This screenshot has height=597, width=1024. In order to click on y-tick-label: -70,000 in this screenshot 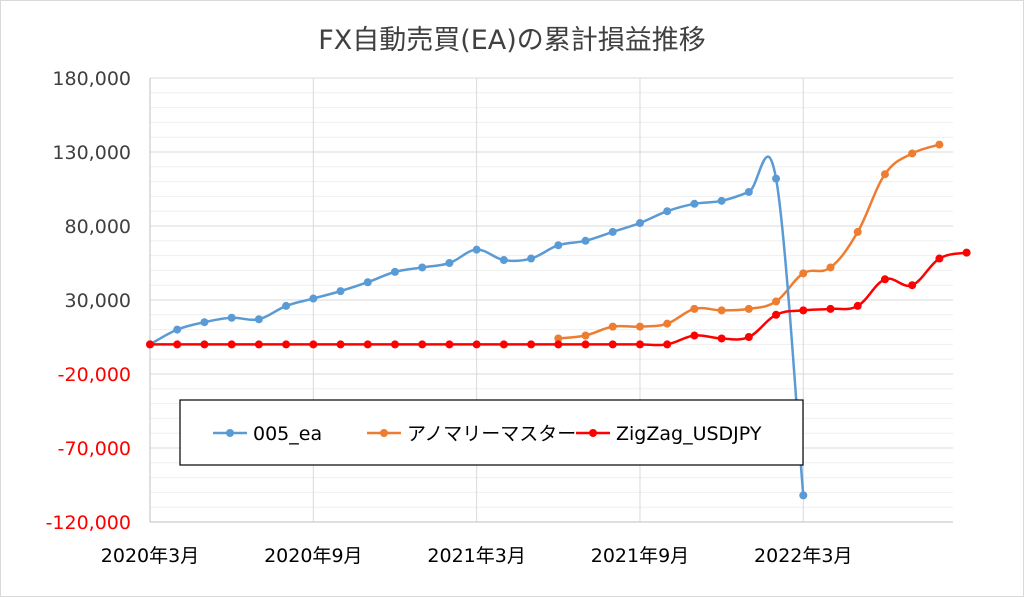, I will do `click(94, 449)`.